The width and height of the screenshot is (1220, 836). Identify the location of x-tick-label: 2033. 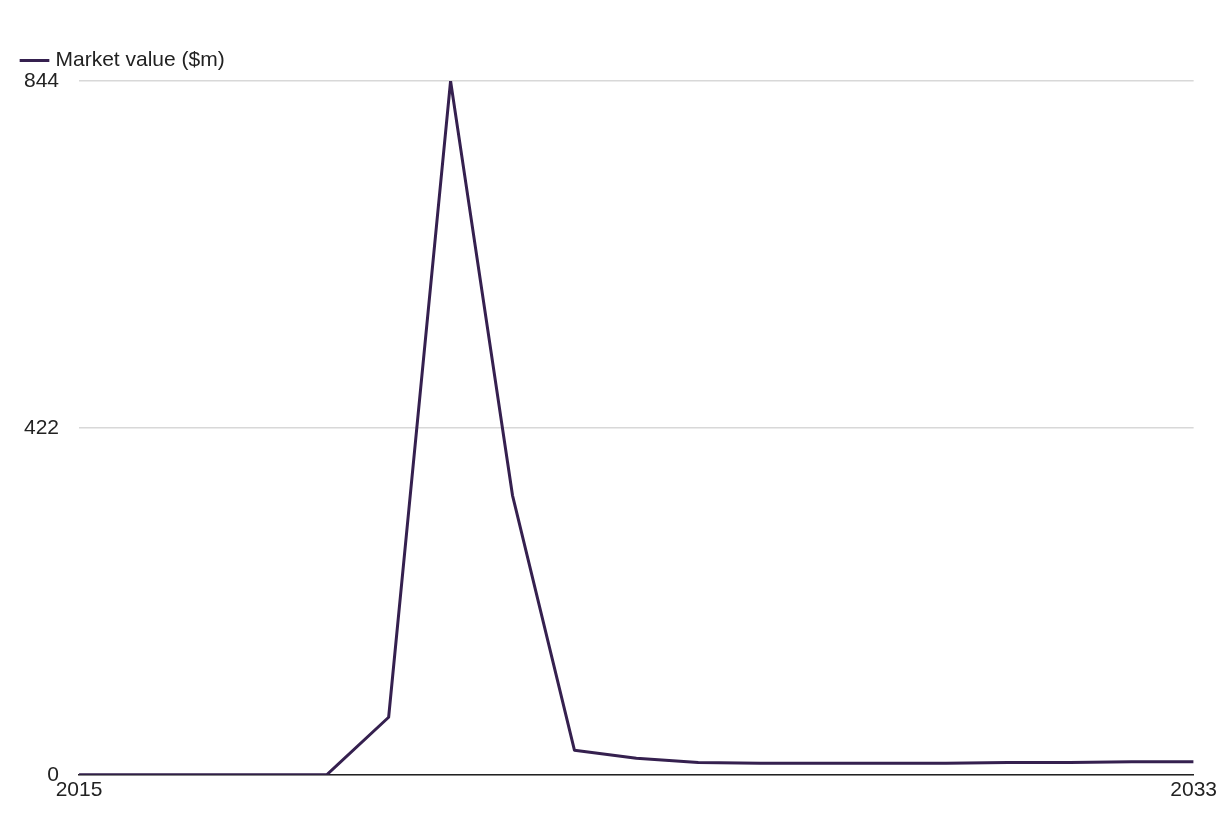
(1193, 789).